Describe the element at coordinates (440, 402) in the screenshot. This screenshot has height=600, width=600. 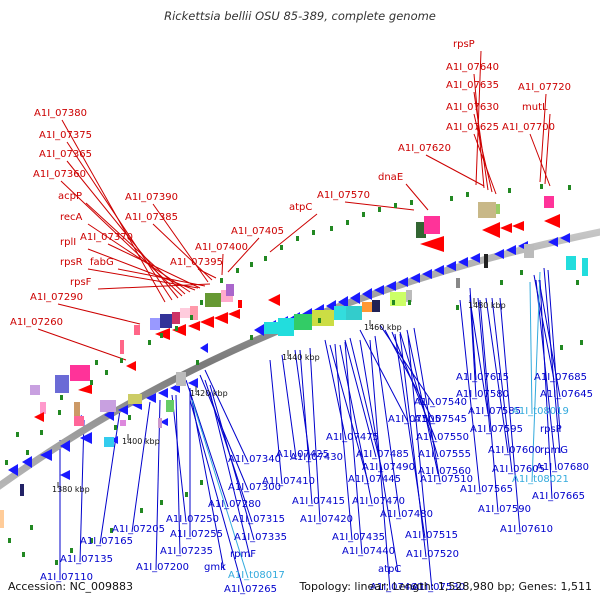
I see `reverse-gene-label: A1I_07540` at that location.